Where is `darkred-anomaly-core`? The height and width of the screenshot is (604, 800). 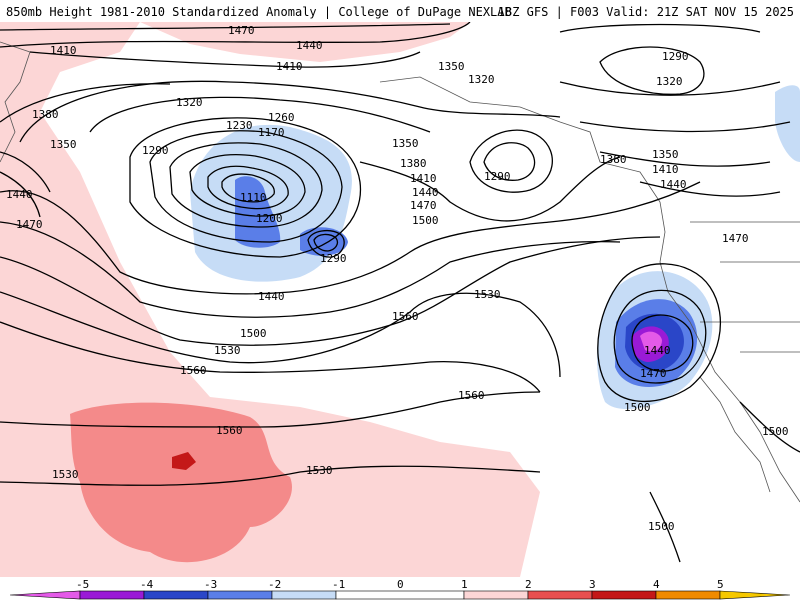
darkred-anomaly-core is located at coordinates (184, 461).